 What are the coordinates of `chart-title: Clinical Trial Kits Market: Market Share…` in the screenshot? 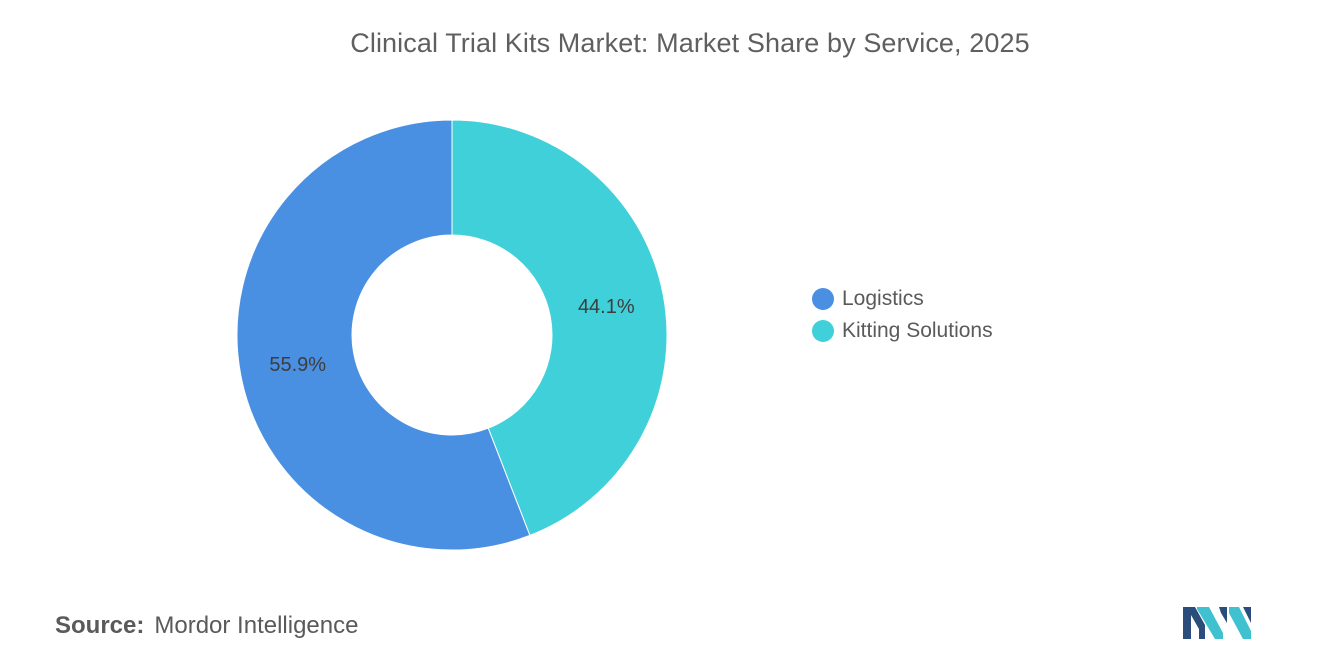 It's located at (690, 43).